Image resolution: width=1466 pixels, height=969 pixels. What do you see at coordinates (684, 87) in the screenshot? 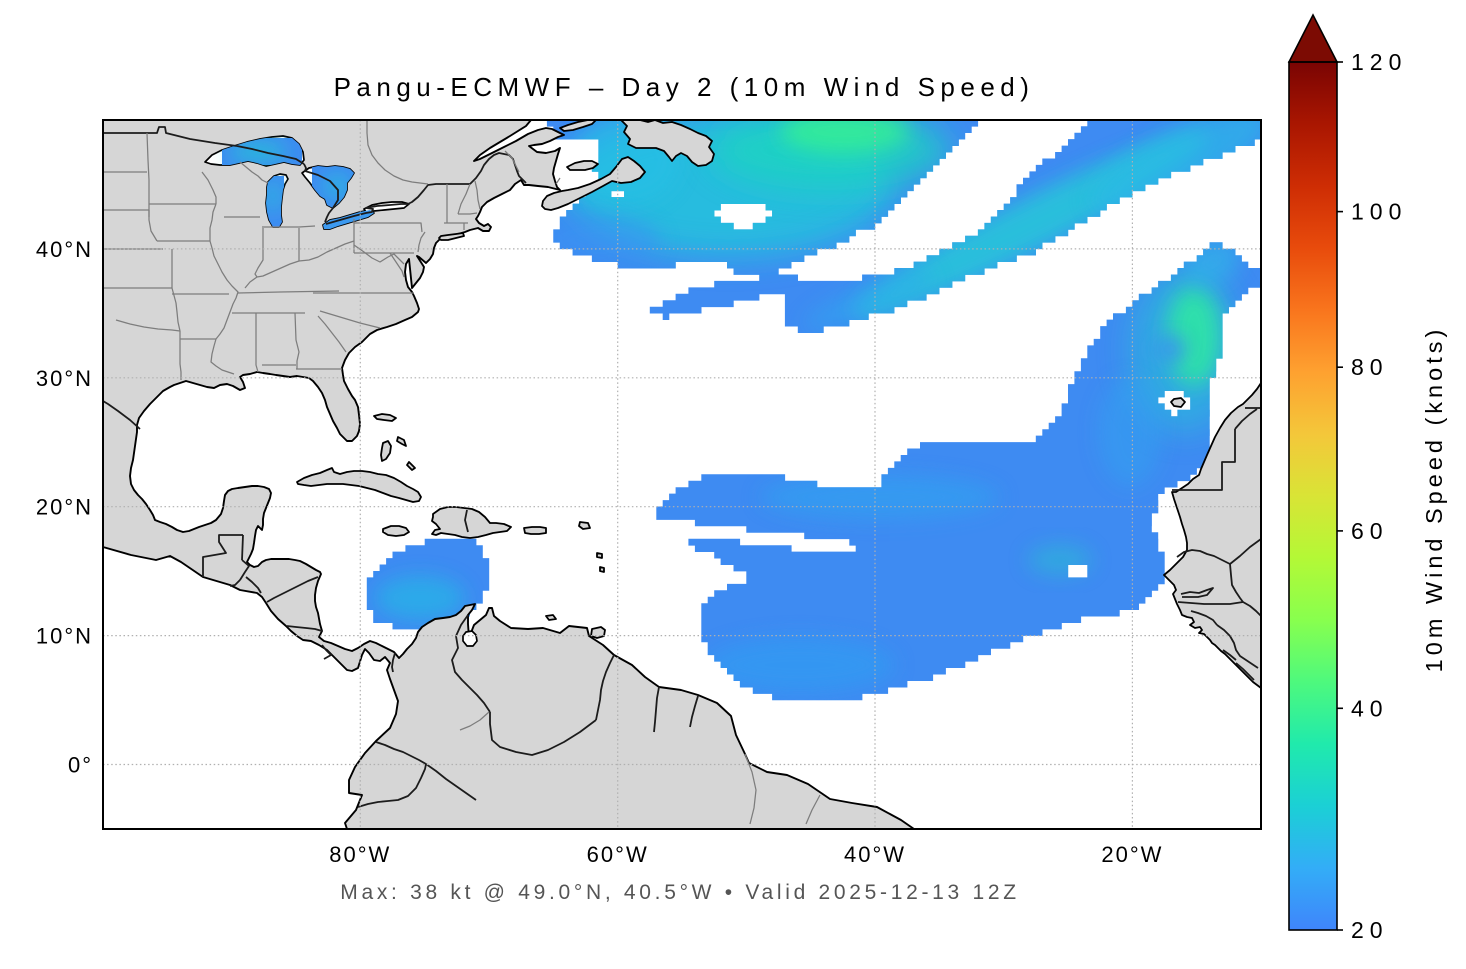
I see `svg-text:Pangu-ECMWF – Day 2 (10m Wind: Pangu-ECMWF – Day 2 (10m Wind Speed)` at bounding box center [684, 87].